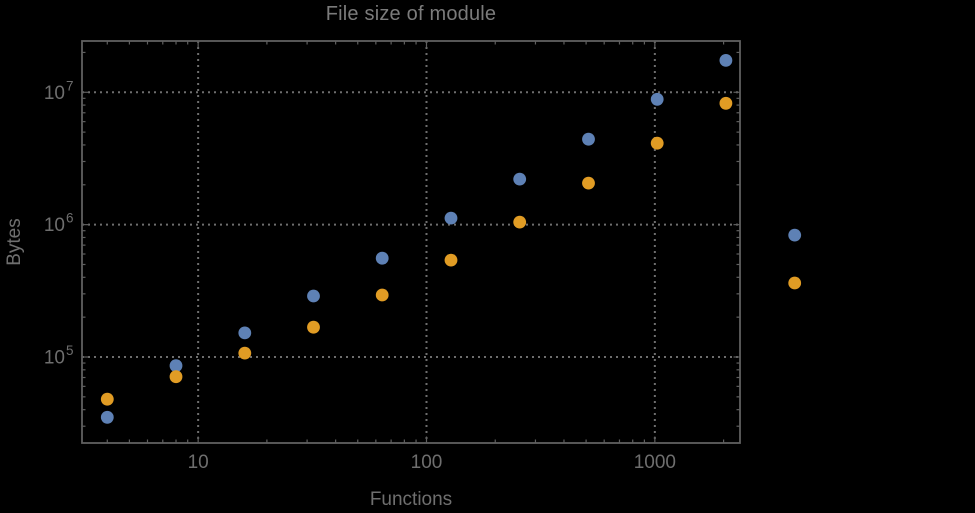 The width and height of the screenshot is (975, 513). I want to click on x-tick-label: 100, so click(427, 462).